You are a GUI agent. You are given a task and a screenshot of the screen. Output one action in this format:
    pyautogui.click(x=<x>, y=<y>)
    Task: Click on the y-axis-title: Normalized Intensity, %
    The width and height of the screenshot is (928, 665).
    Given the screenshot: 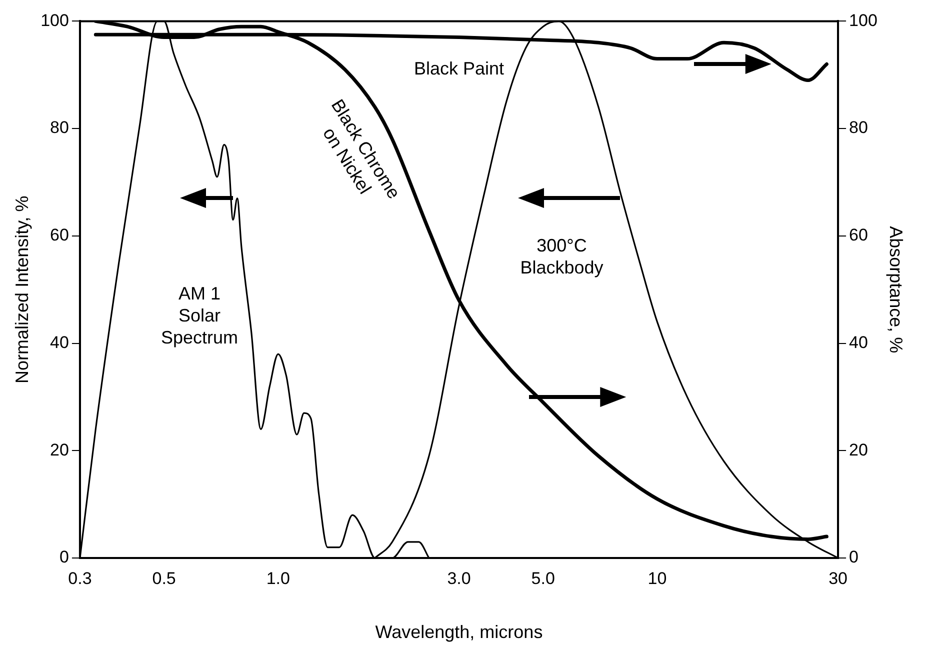 What is the action you would take?
    pyautogui.click(x=22, y=290)
    